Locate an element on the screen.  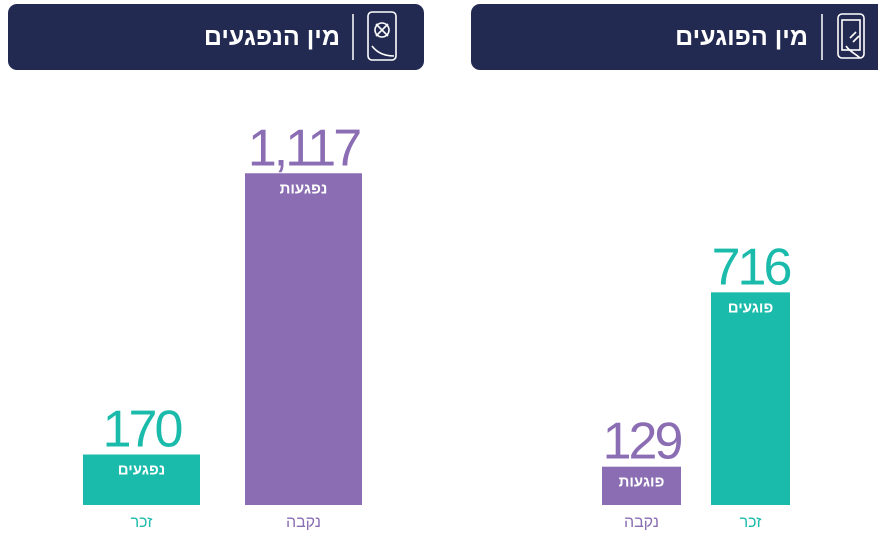
value-label: 170 is located at coordinates (142, 430).